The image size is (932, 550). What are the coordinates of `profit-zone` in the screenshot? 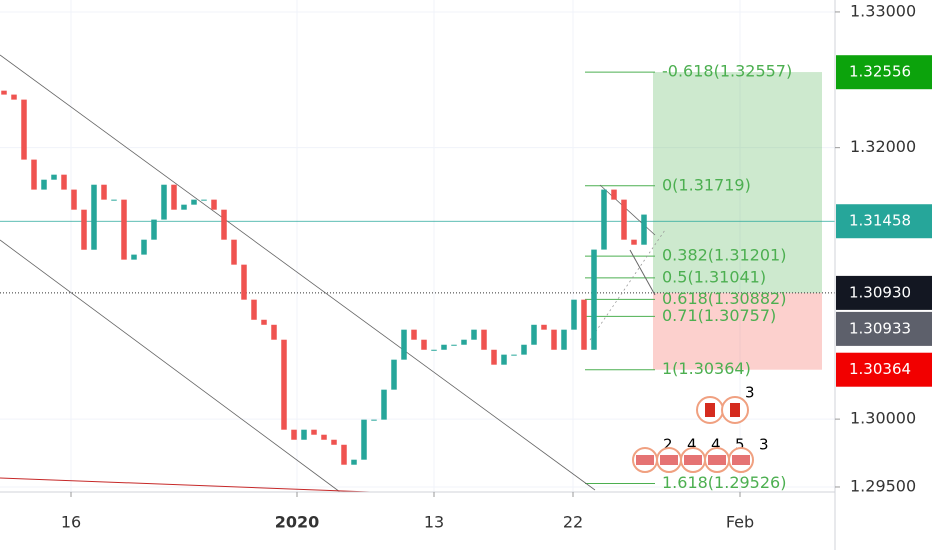 It's located at (737, 182).